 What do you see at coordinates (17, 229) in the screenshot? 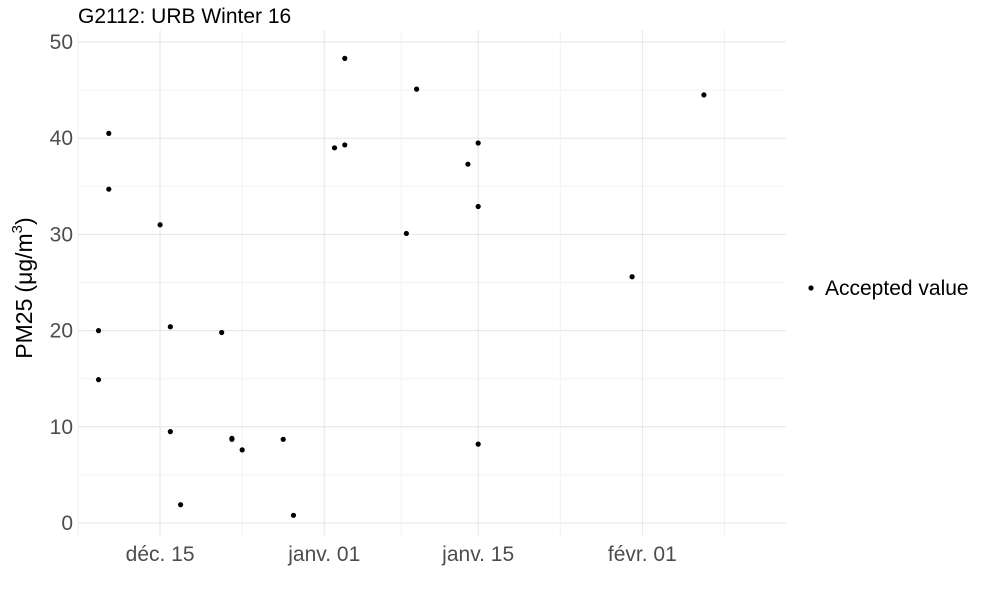
I see `y-axis-label-unit-exponent: 3` at bounding box center [17, 229].